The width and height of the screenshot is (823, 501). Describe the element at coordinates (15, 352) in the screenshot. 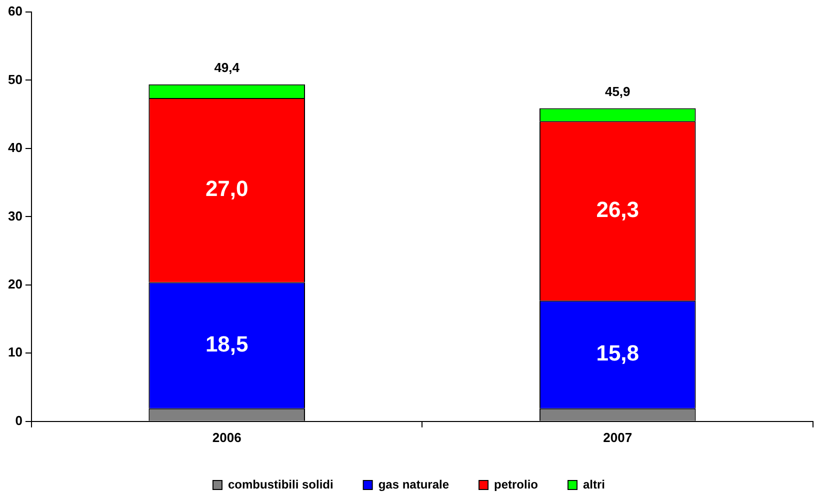

I see `y-tick-label: 10` at that location.